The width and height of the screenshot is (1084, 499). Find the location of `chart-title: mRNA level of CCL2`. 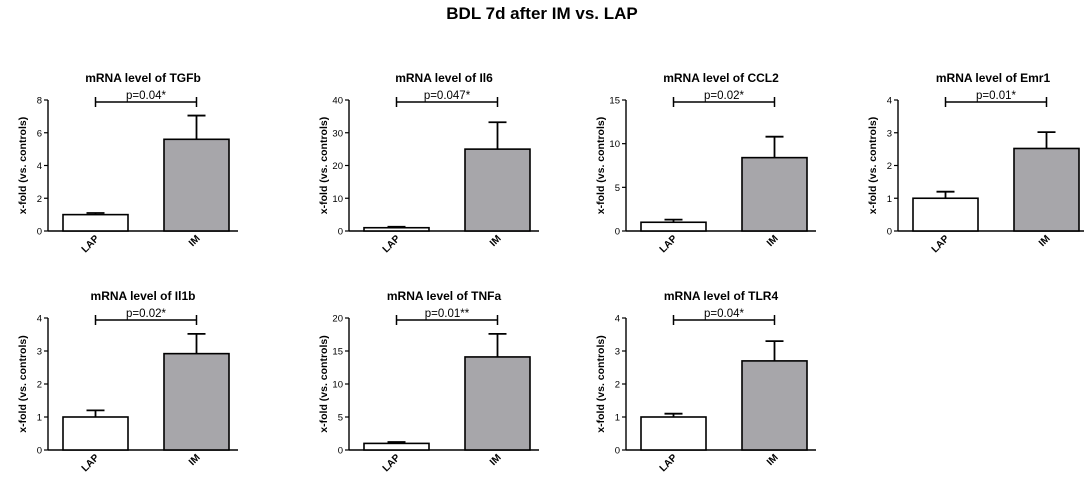

chart-title: mRNA level of CCL2 is located at coordinates (721, 78).